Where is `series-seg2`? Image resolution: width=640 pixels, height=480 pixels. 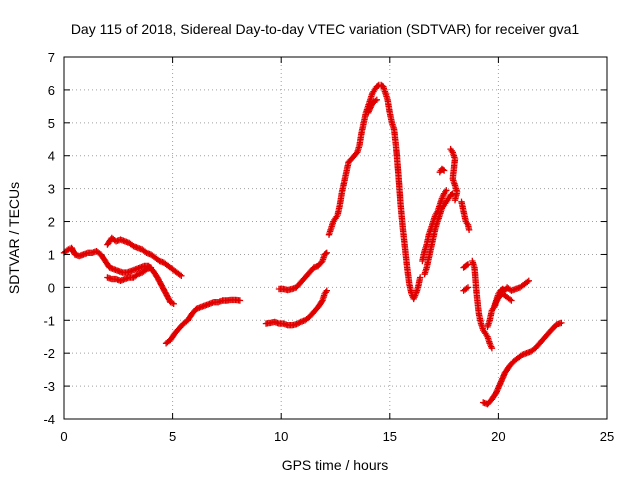
series-seg2 is located at coordinates (144, 256).